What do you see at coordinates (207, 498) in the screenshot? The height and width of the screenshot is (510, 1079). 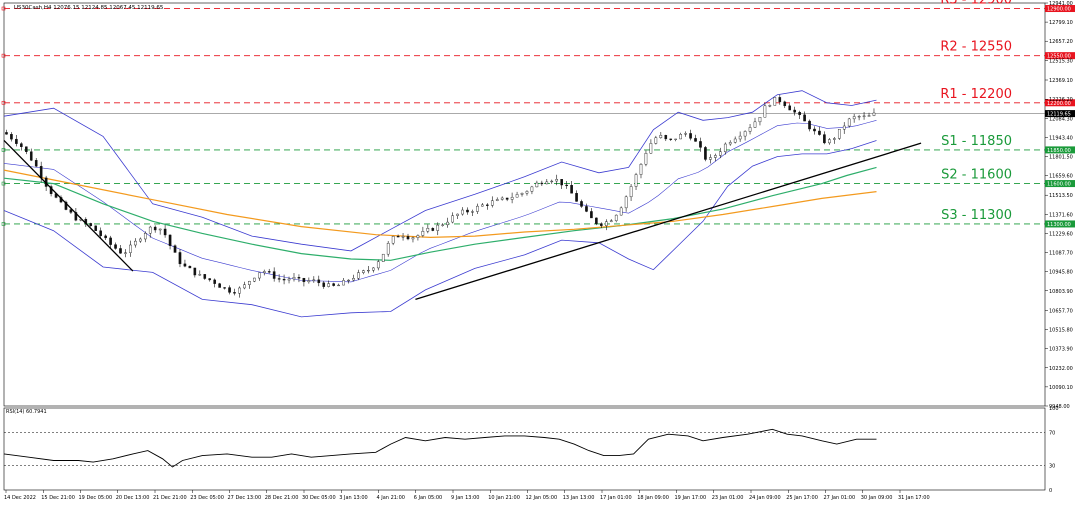 I see `time-tick-label: 23 Dec 05:00` at bounding box center [207, 498].